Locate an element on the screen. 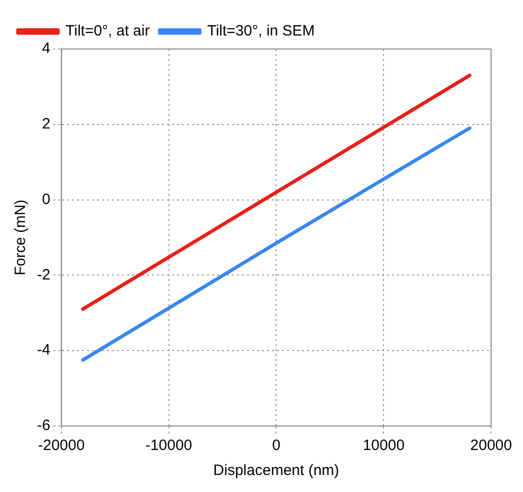  y-tick-label: -6 is located at coordinates (43, 425).